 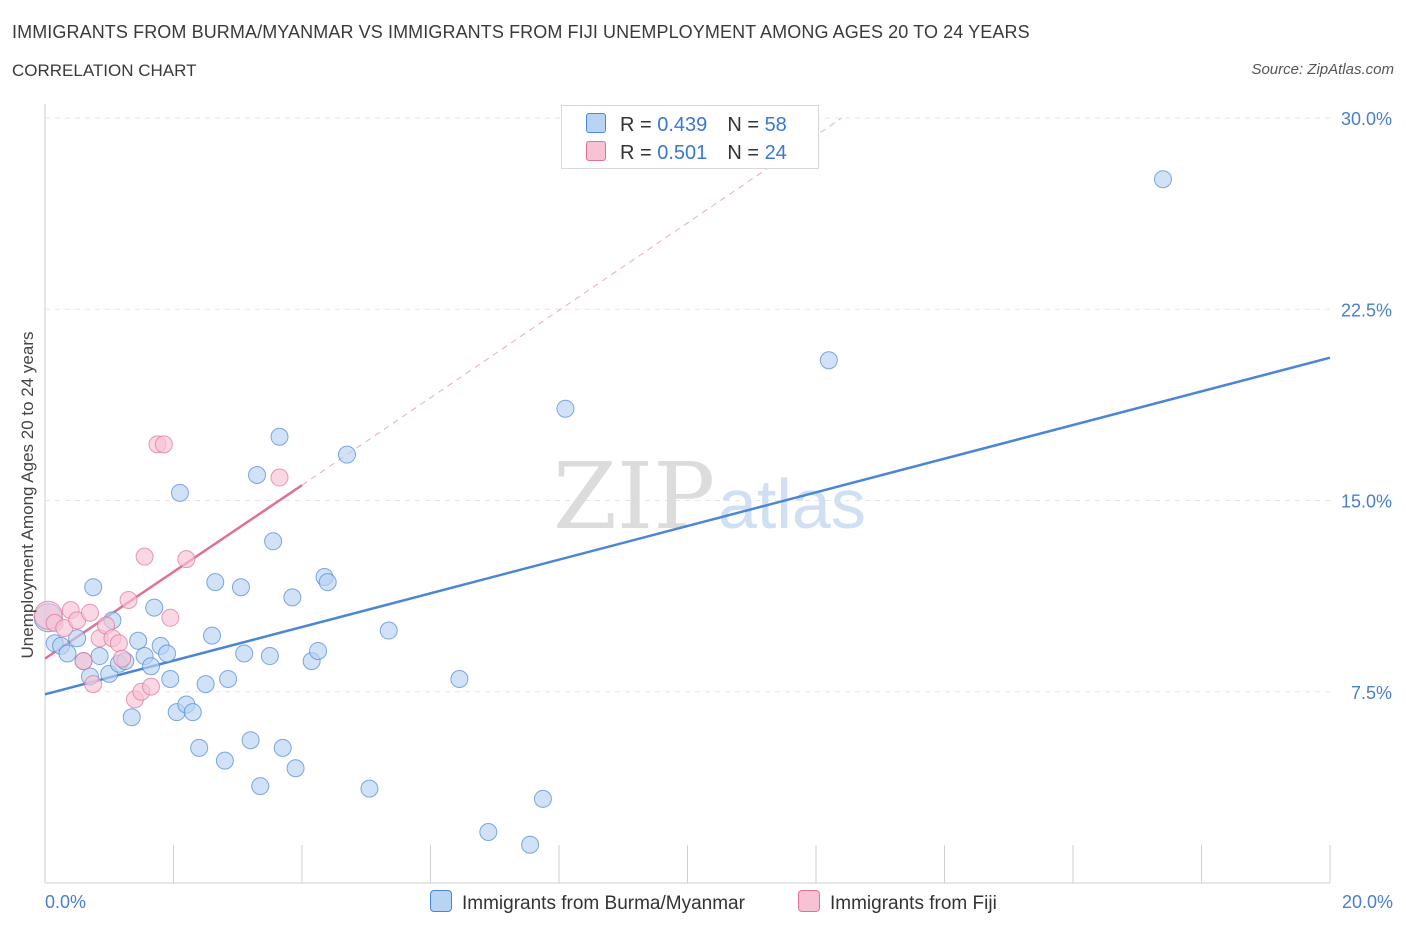 I want to click on watermark-atlas: atlas, so click(x=792, y=504).